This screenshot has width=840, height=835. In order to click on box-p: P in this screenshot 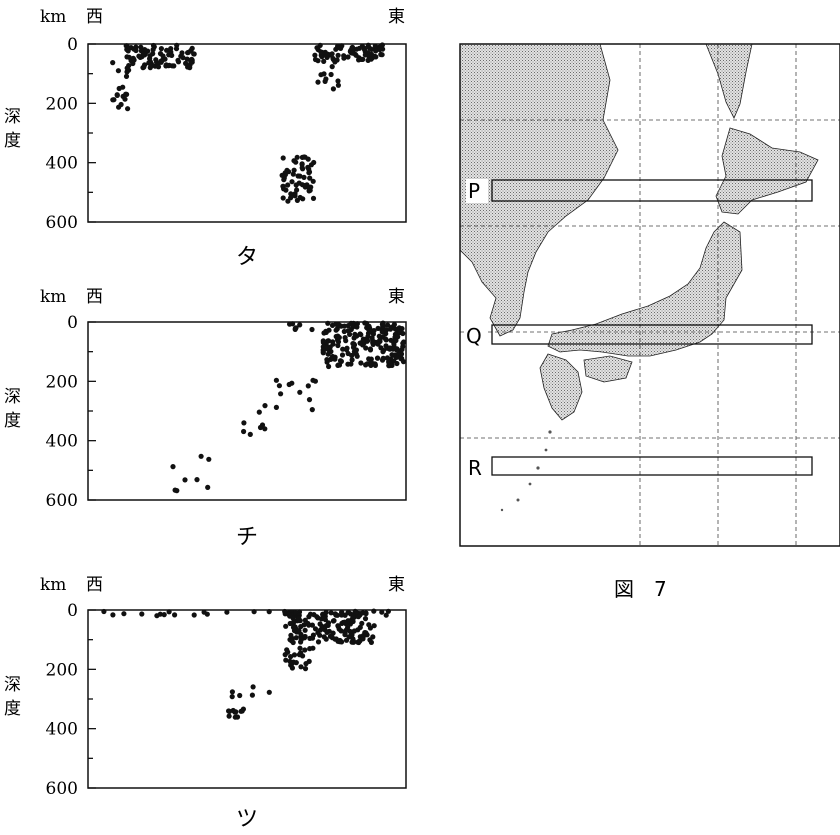, I will do `click(639, 191)`.